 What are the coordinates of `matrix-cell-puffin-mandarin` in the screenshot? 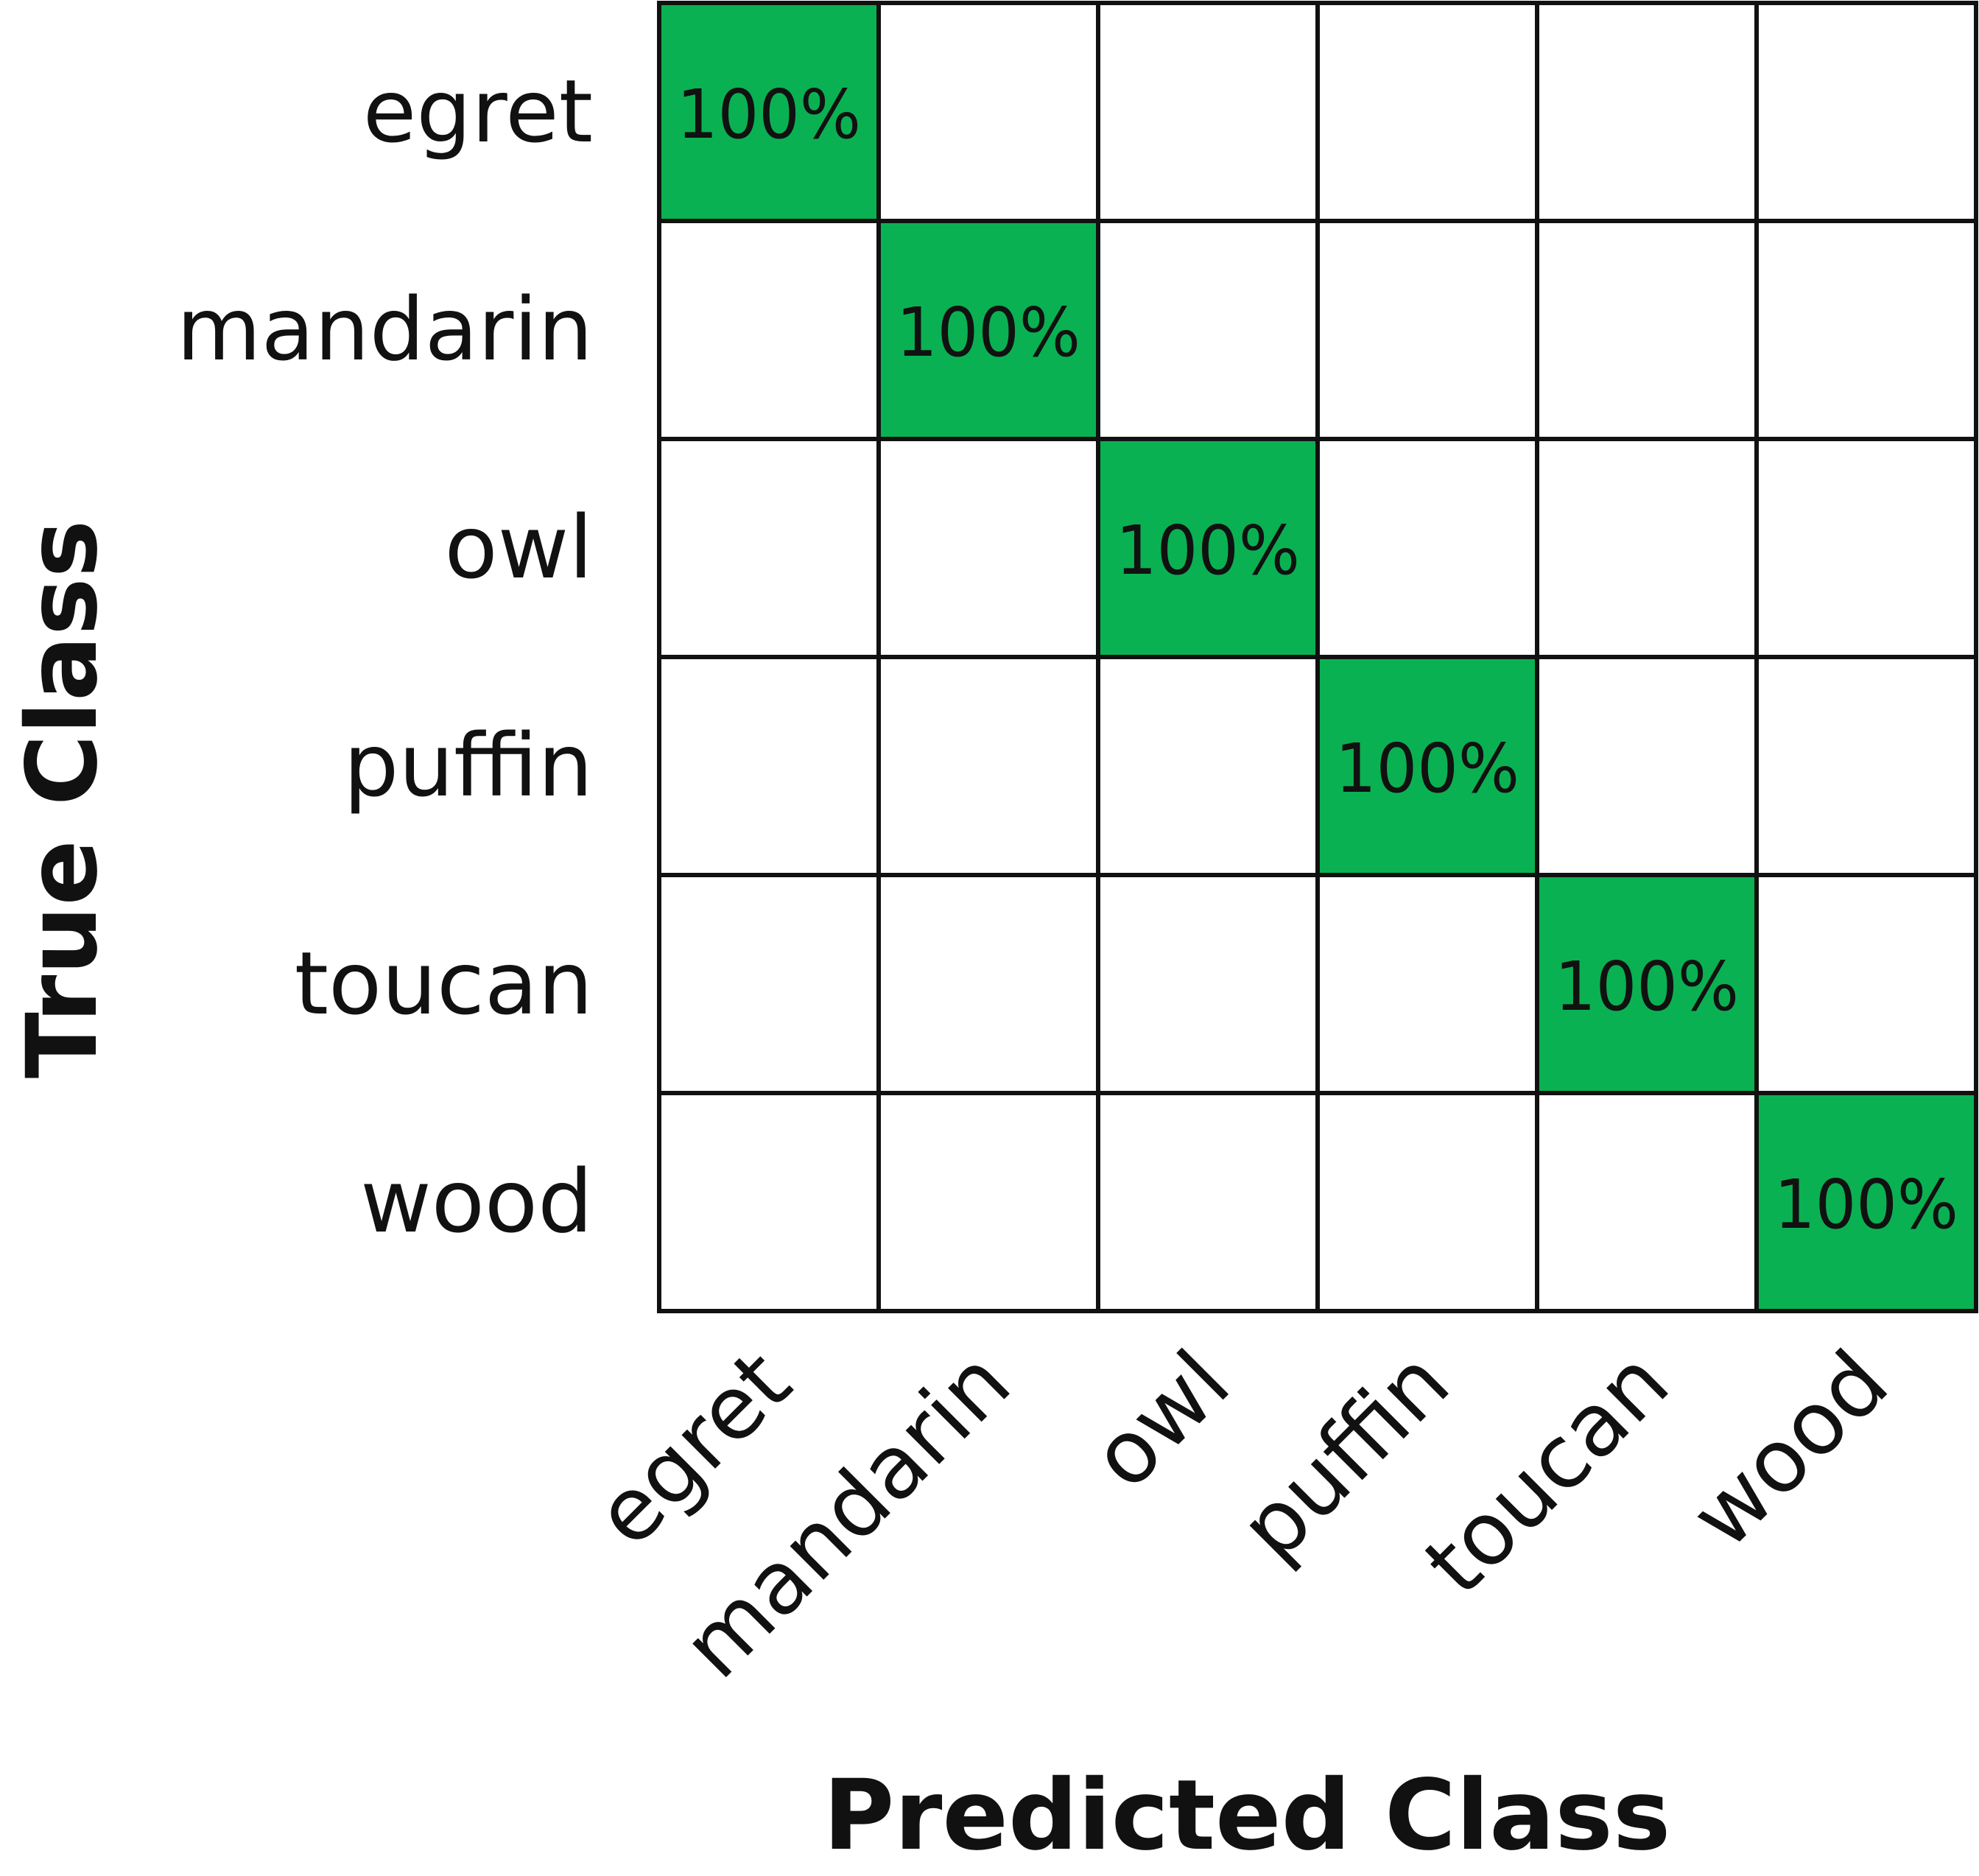 It's located at (988, 766).